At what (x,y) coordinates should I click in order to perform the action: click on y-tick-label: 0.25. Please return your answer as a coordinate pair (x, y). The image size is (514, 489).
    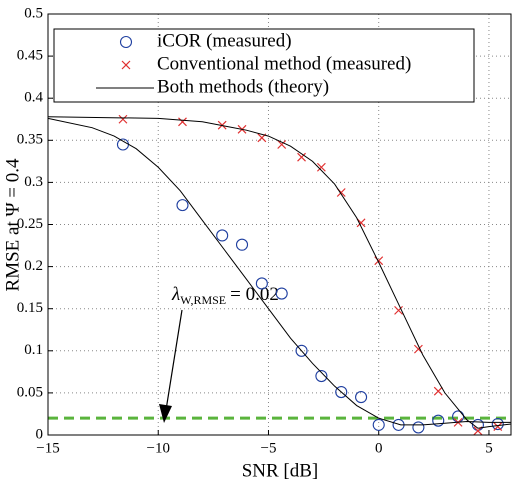
    Looking at the image, I should click on (30, 224).